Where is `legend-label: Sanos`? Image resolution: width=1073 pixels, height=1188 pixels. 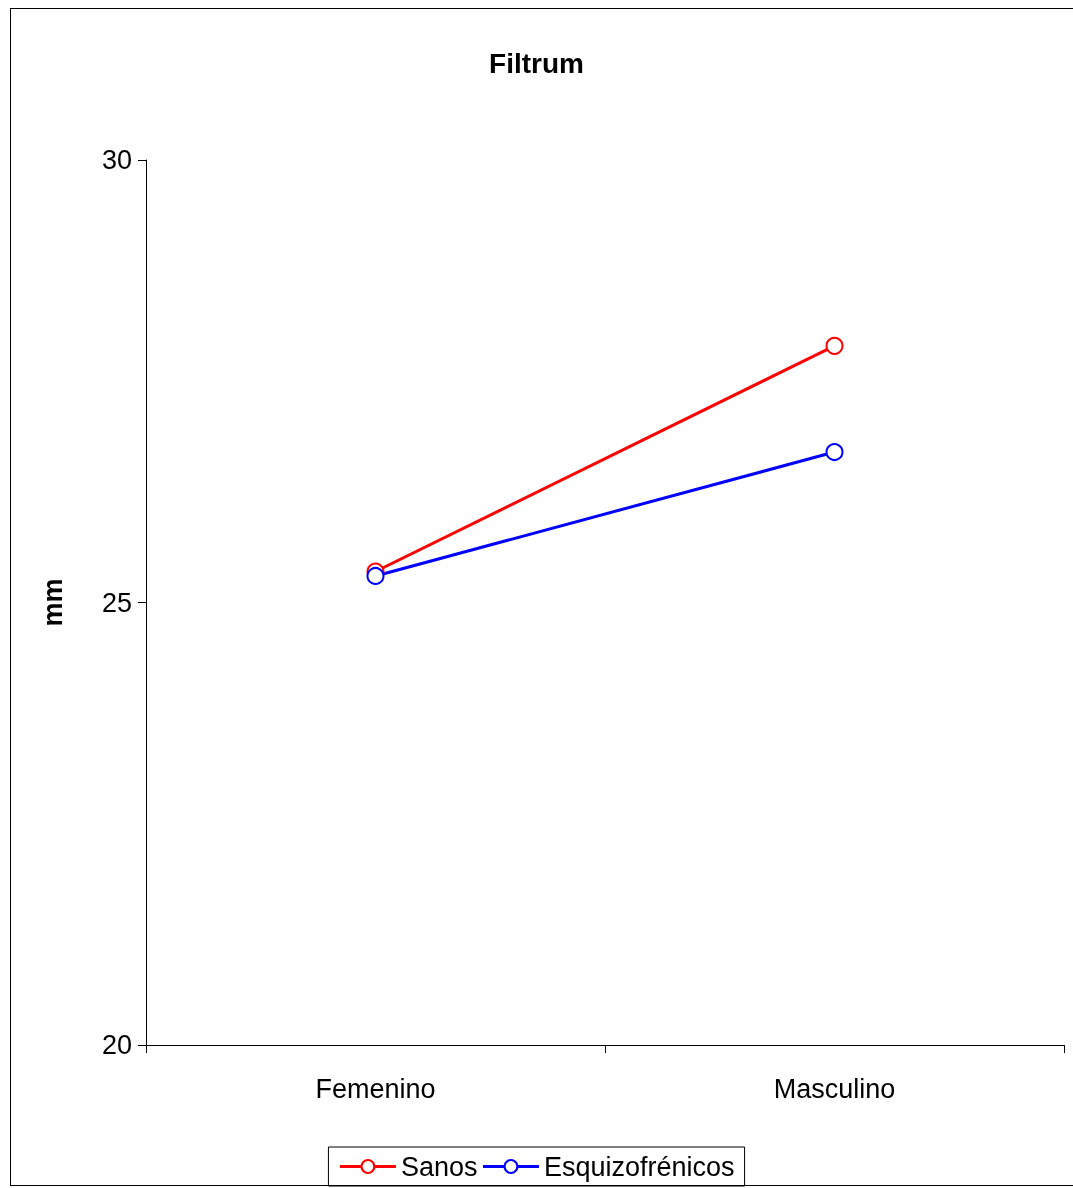
legend-label: Sanos is located at coordinates (439, 1166).